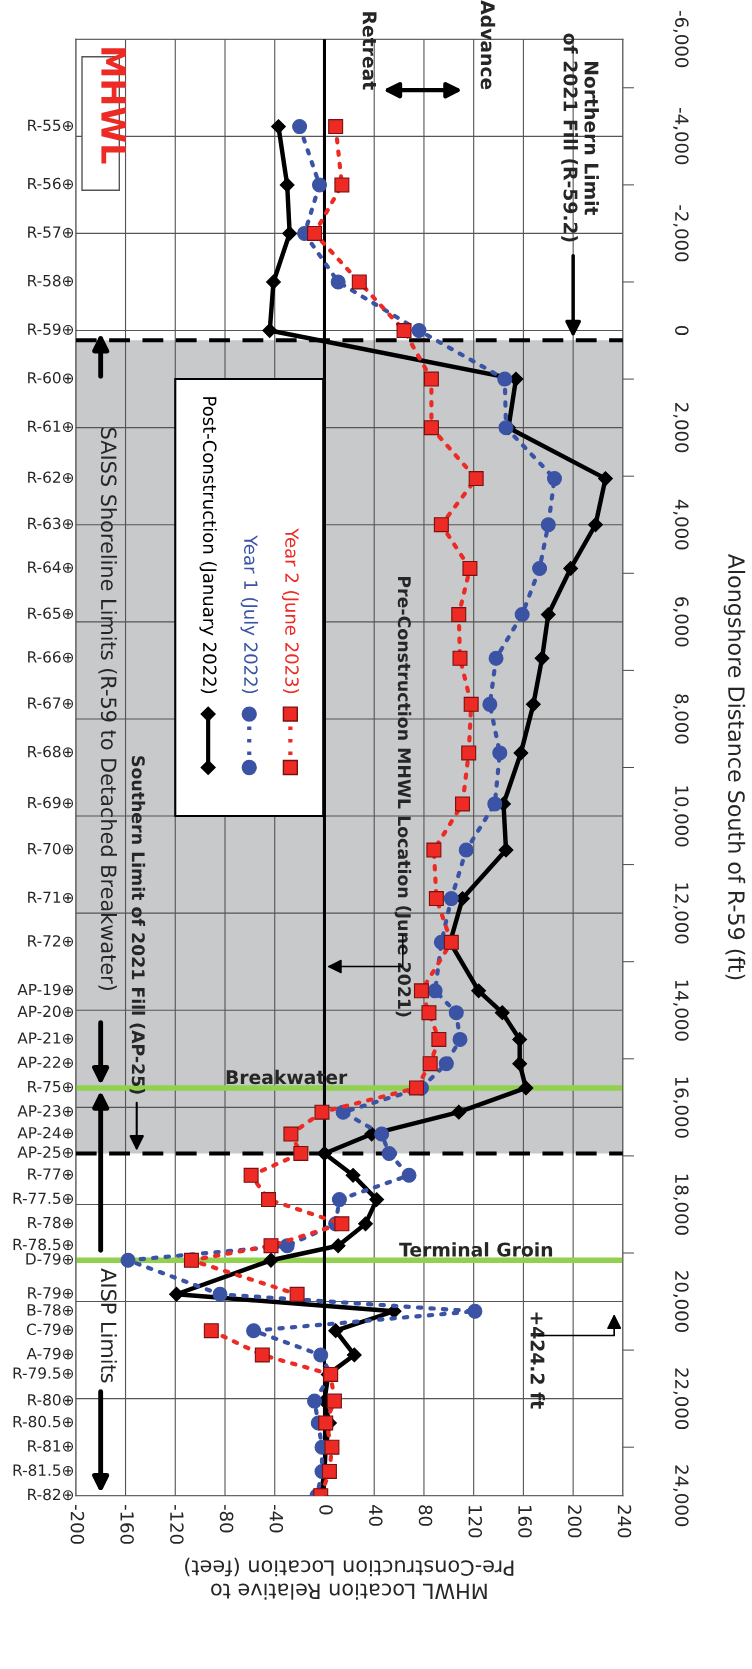 The height and width of the screenshot is (1669, 752). Describe the element at coordinates (51, 1087) in the screenshot. I see `text: R-75⊕` at that location.